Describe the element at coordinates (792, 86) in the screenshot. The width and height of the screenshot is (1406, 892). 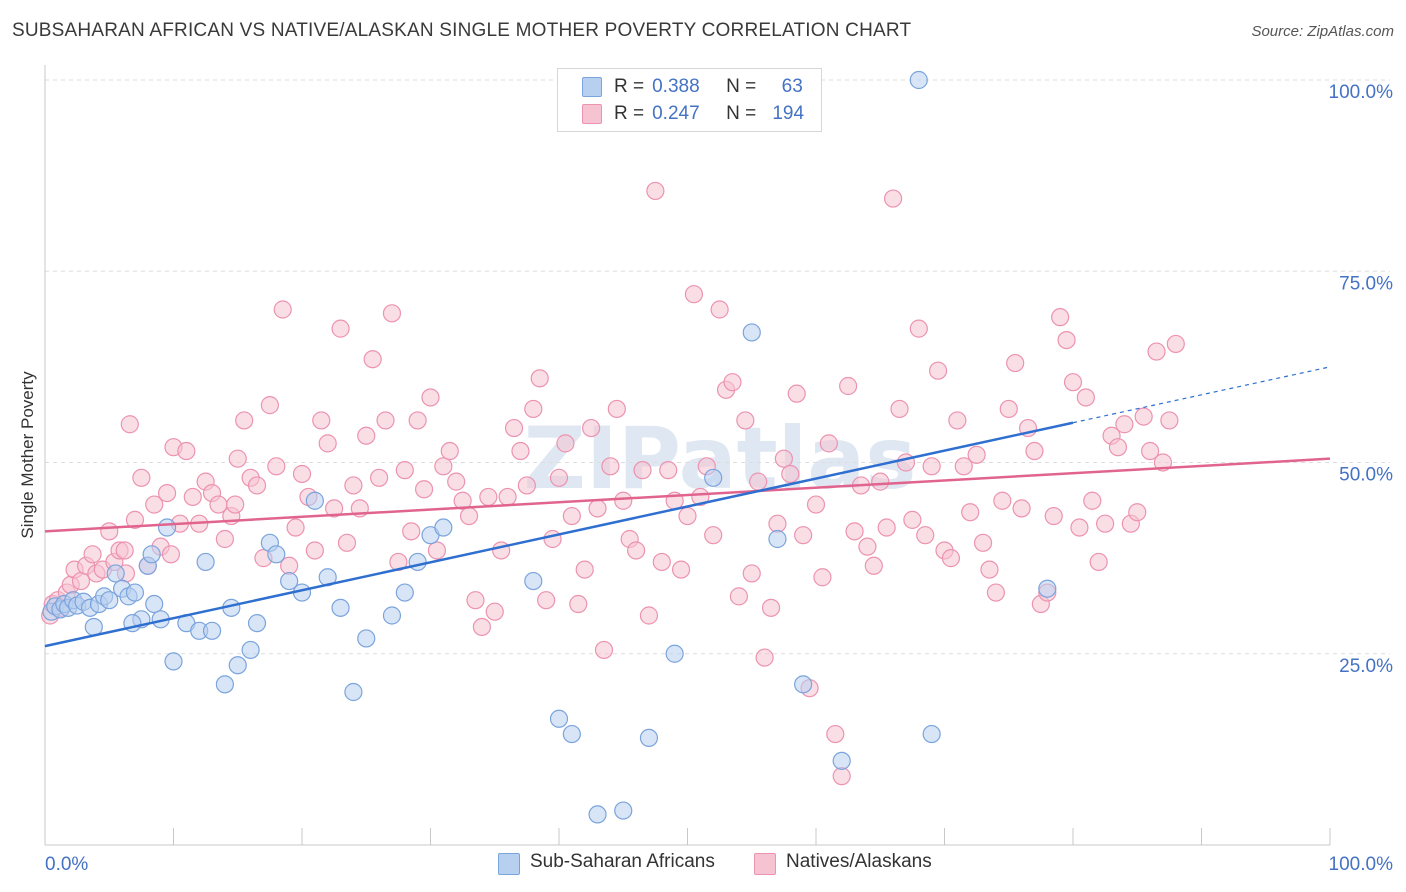
I see `legend-n-value: 63` at that location.